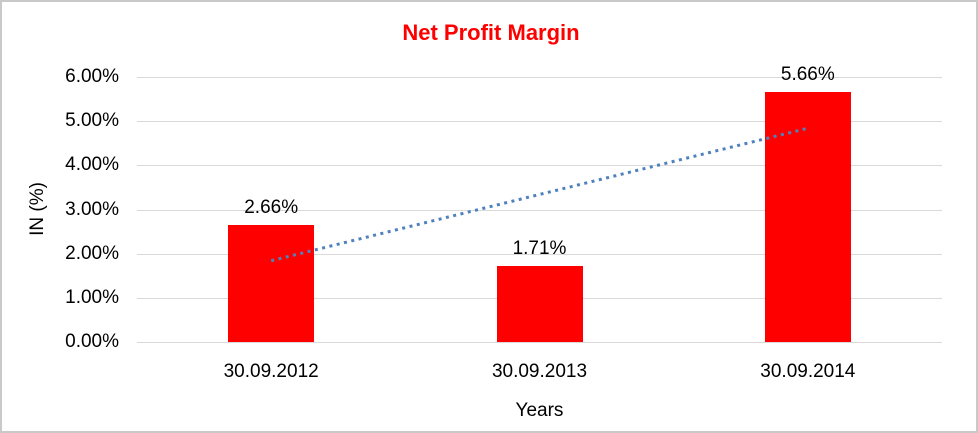 The width and height of the screenshot is (978, 433). Describe the element at coordinates (539, 371) in the screenshot. I see `x-tick-label: 30.09.2013` at that location.